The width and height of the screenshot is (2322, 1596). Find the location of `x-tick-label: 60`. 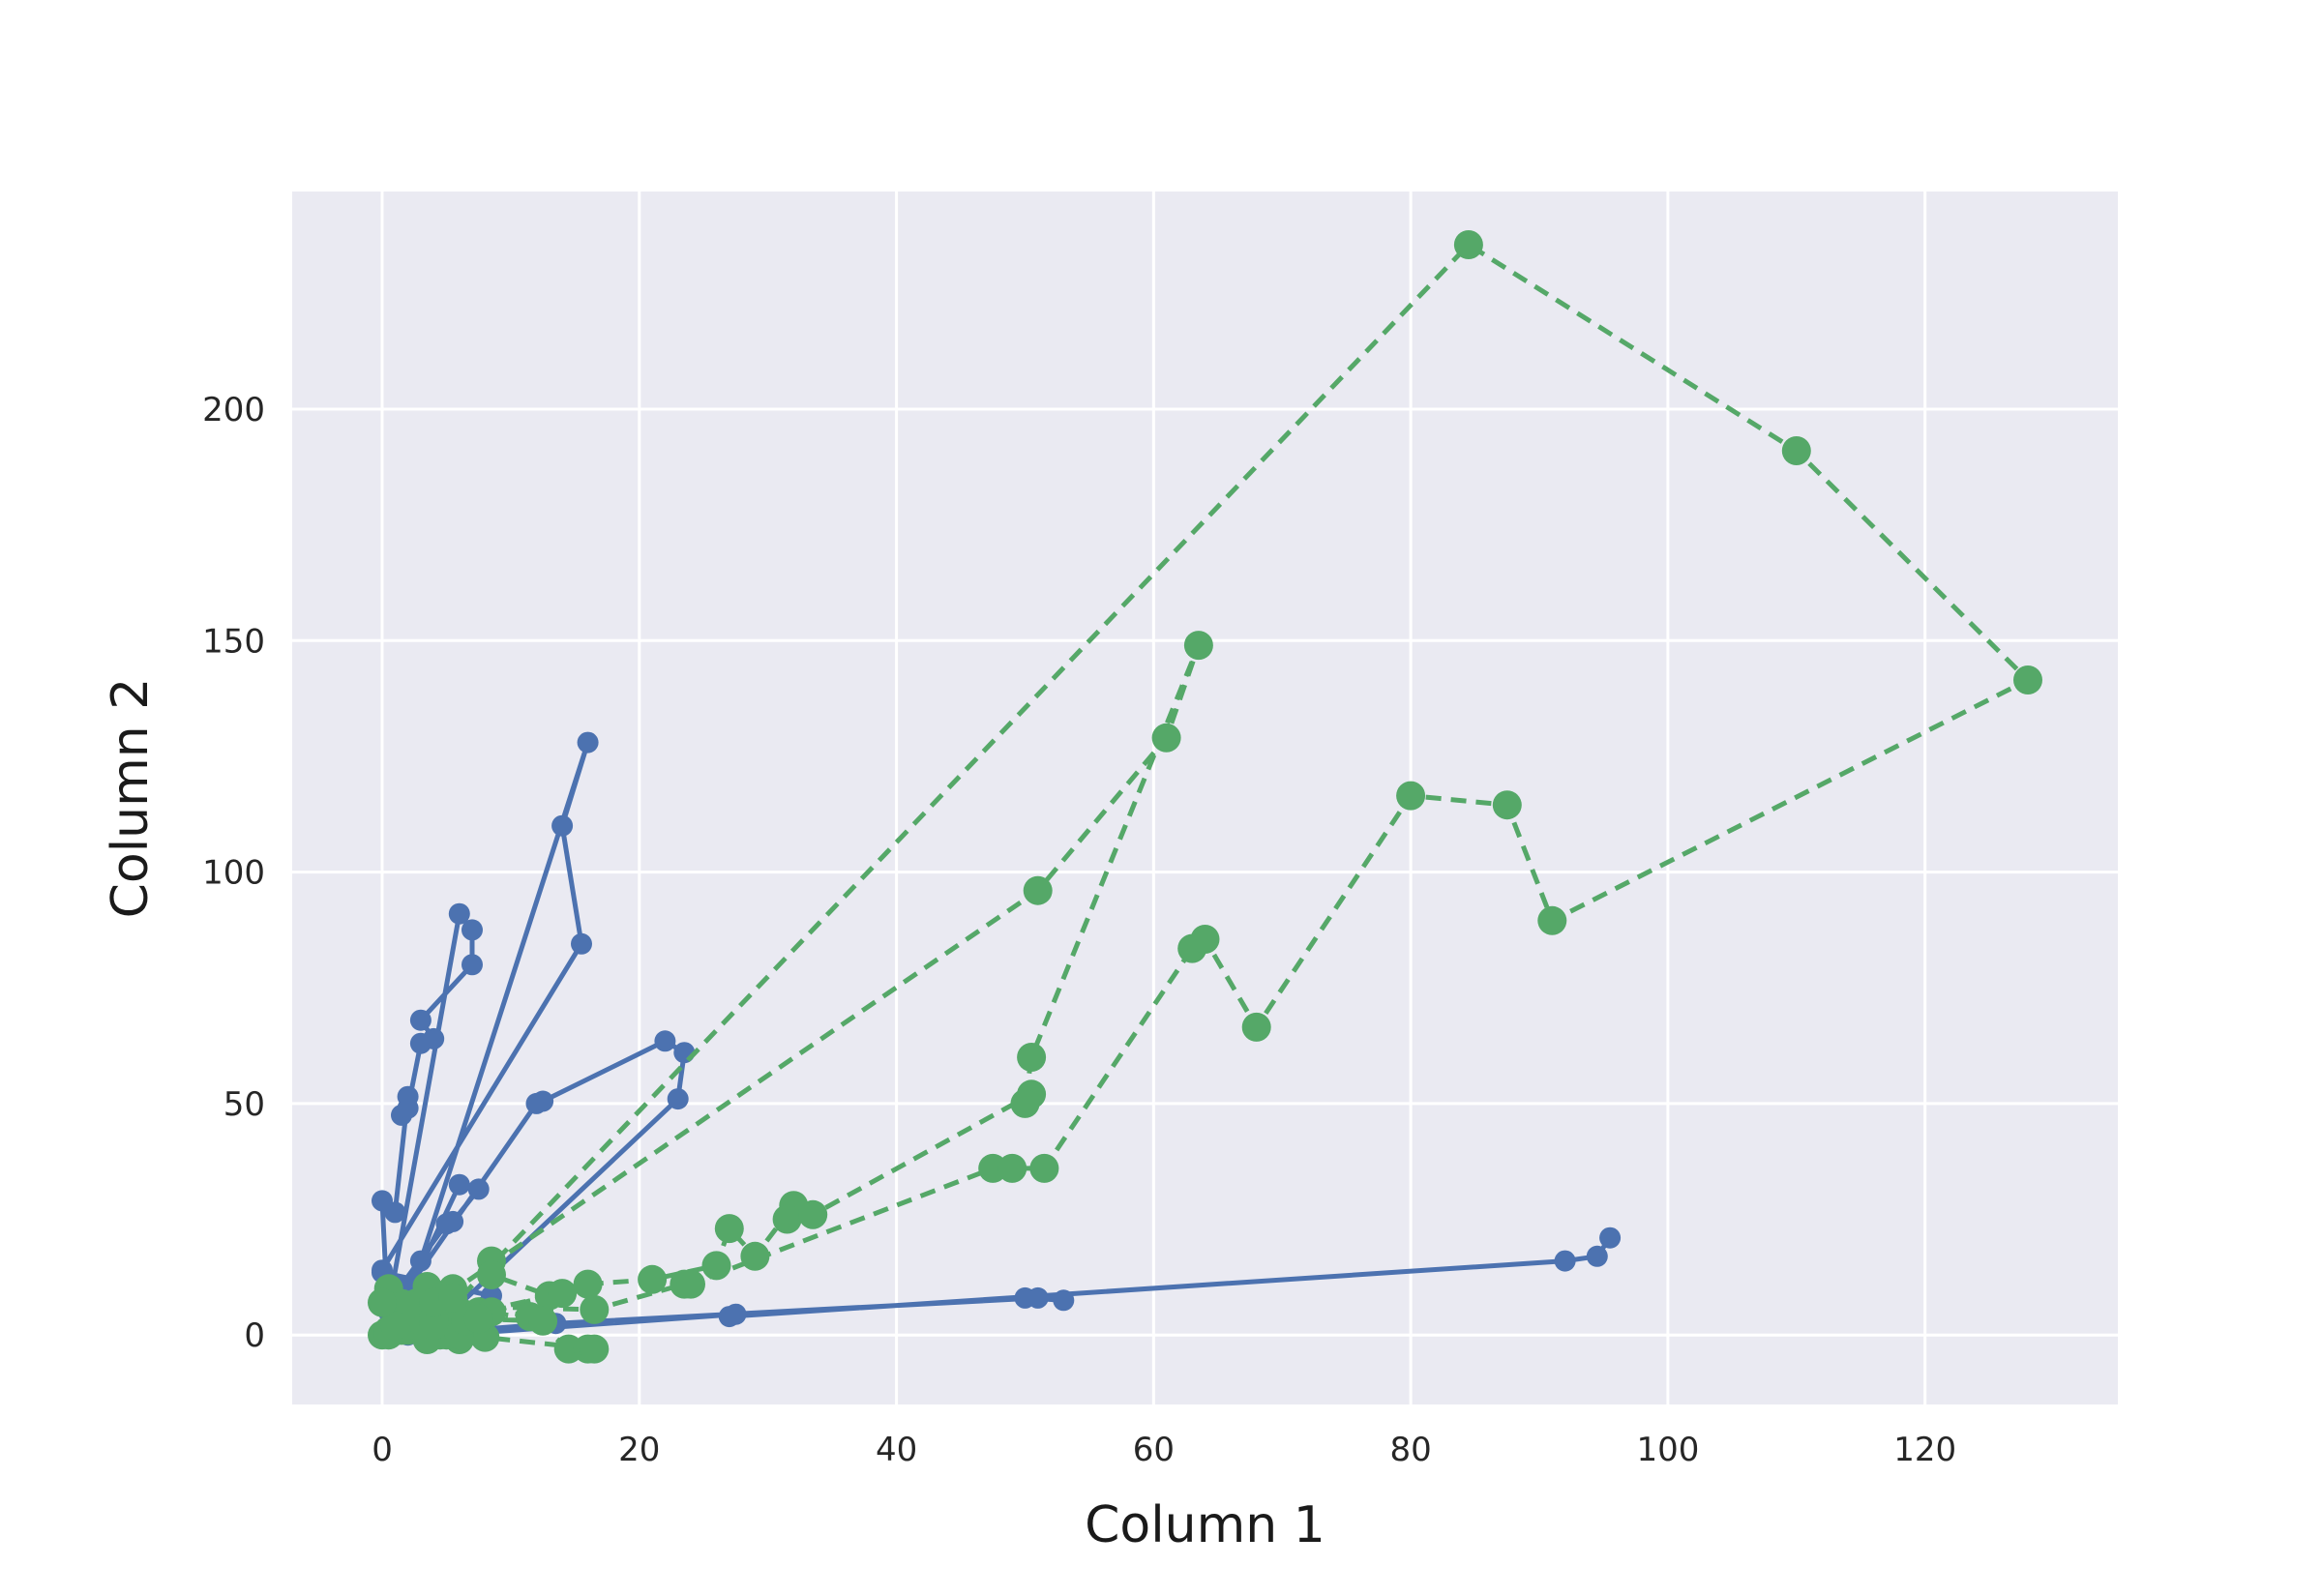

x-tick-label: 60 is located at coordinates (1154, 1450).